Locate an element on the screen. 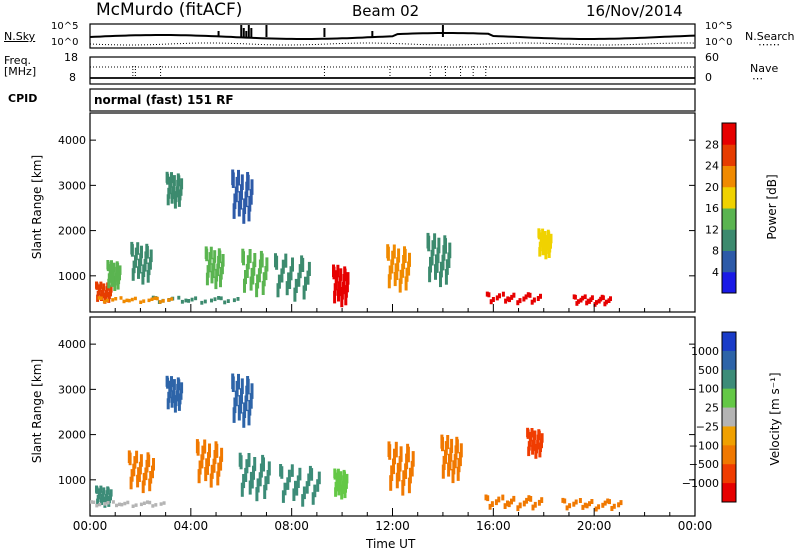 This screenshot has height=554, width=800. colorbar-tick-label: 20 is located at coordinates (712, 187).